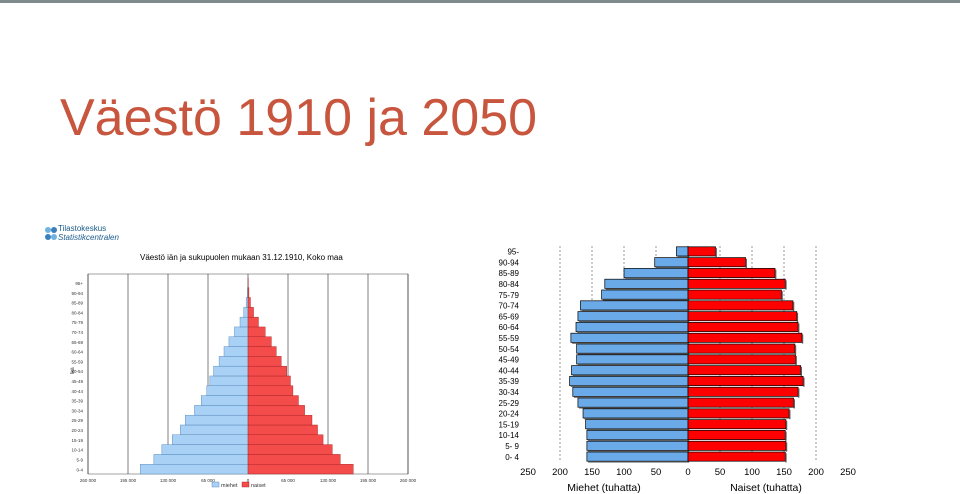 The height and width of the screenshot is (494, 960). I want to click on y-tick-label: 25-29, so click(77, 420).